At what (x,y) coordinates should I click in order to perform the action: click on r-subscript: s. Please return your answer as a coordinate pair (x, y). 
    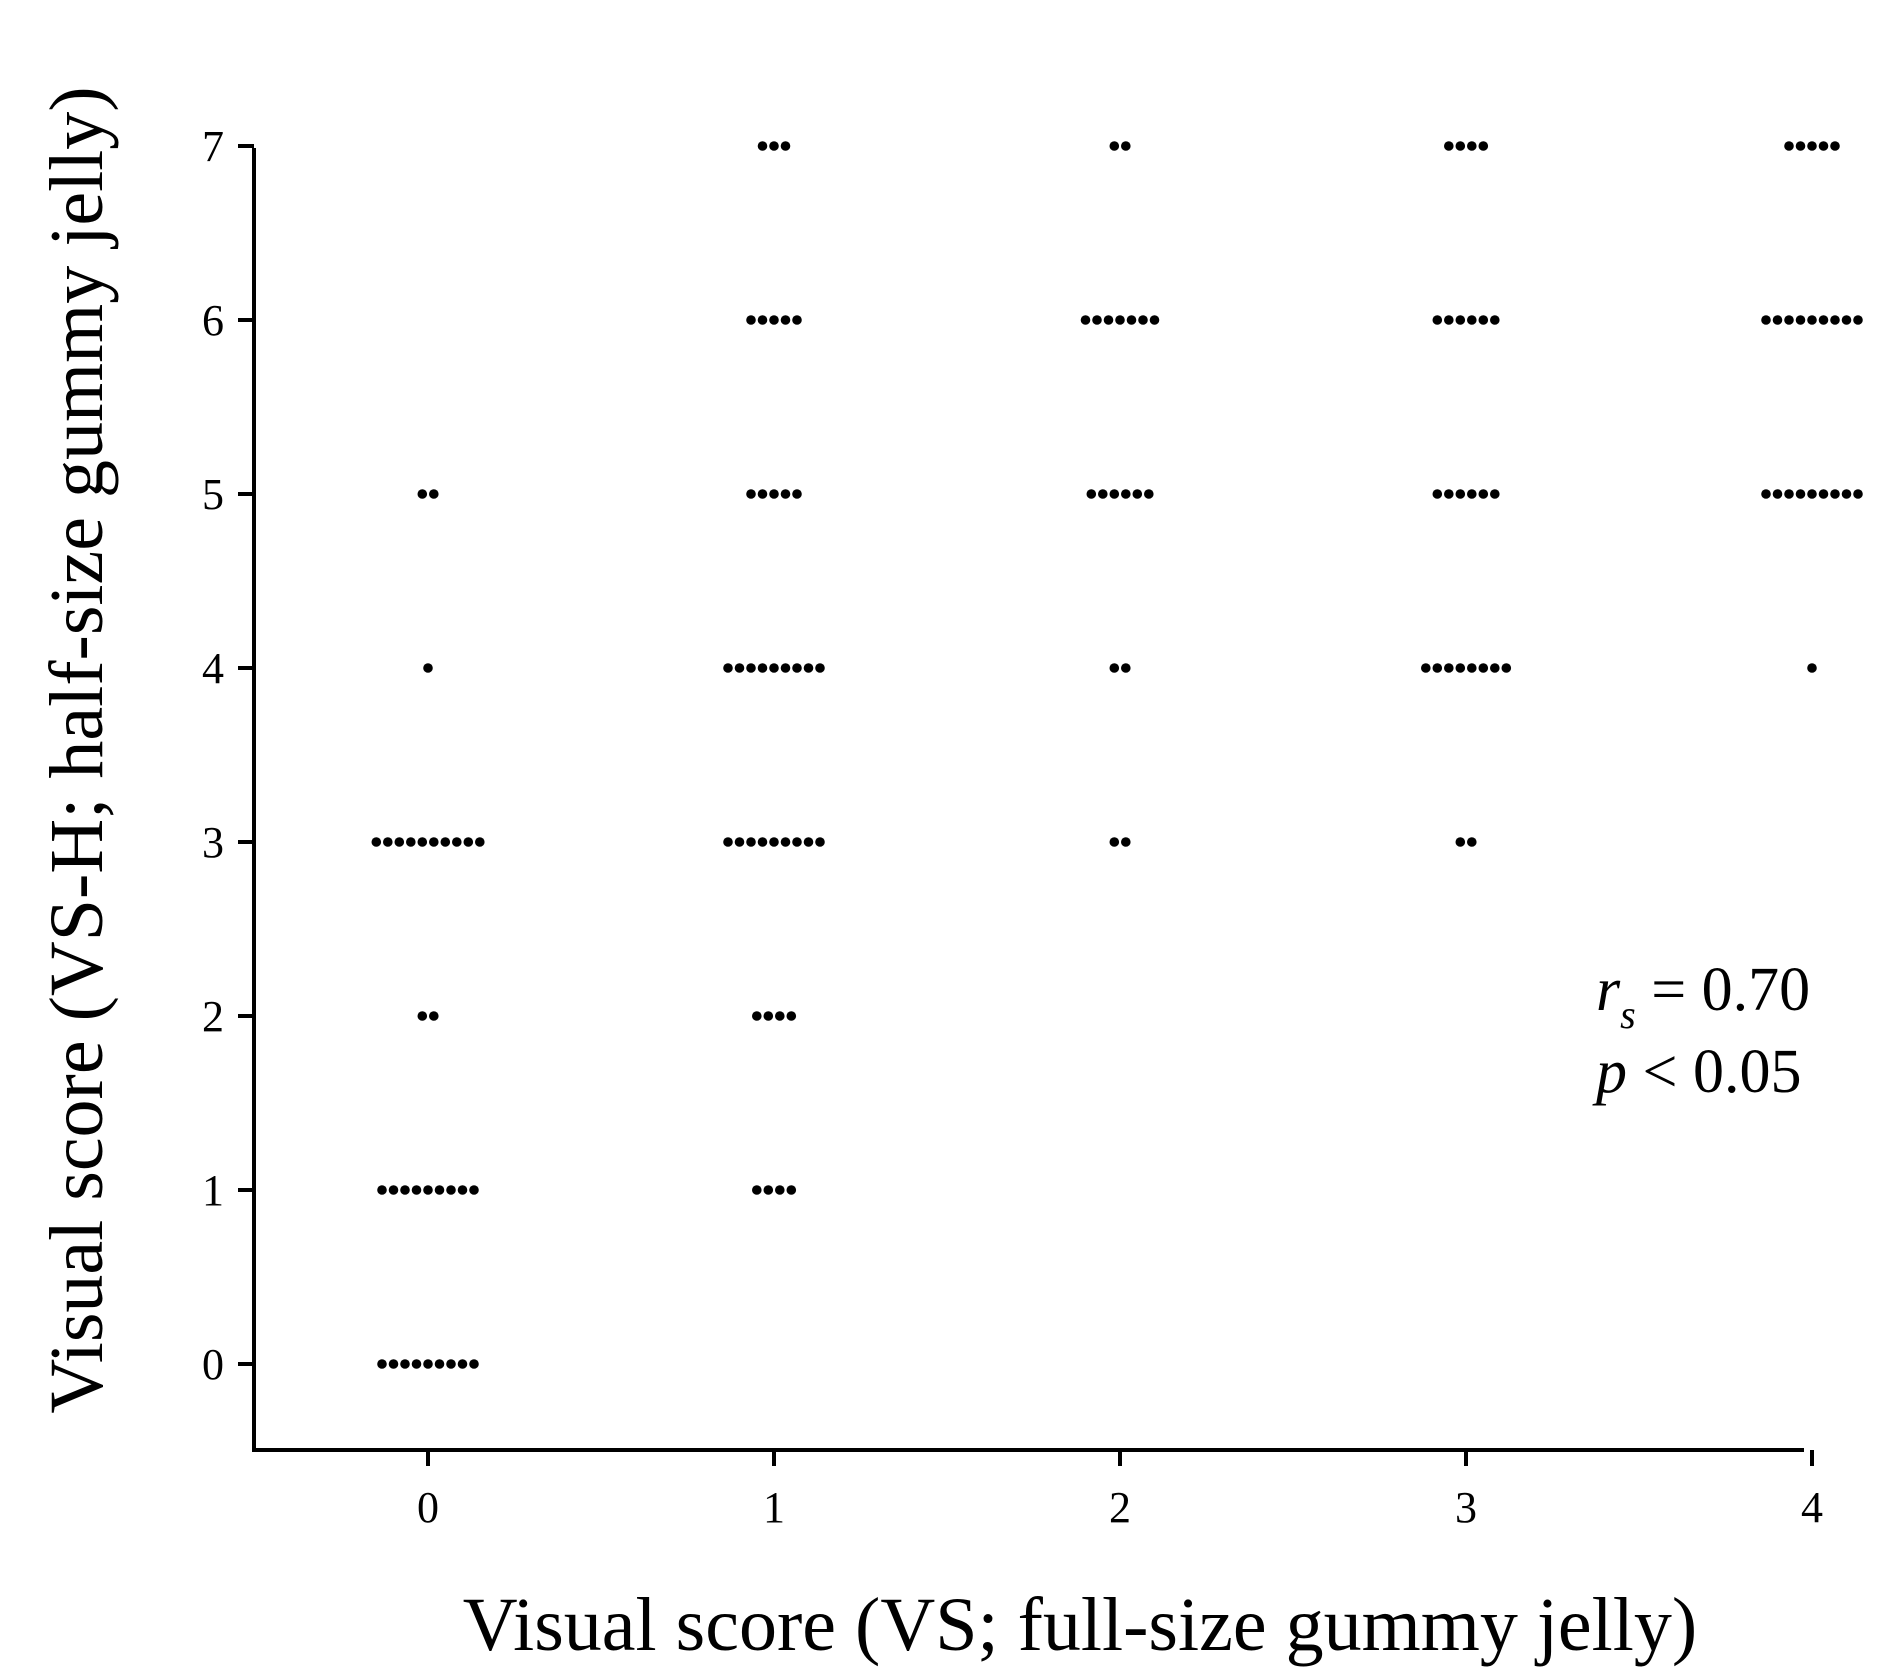
    Looking at the image, I should click on (1628, 1014).